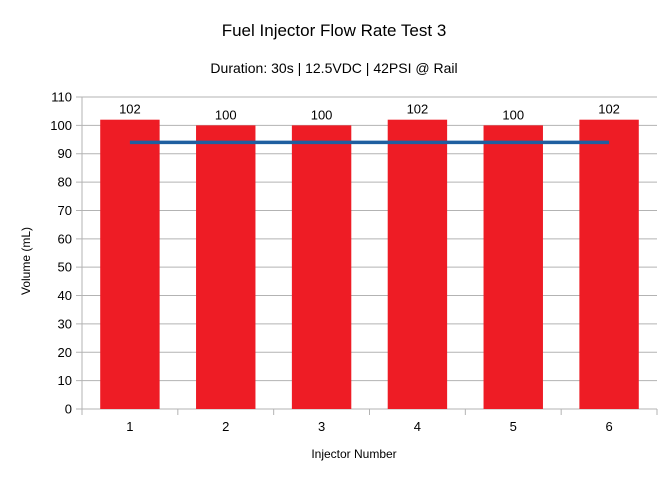  Describe the element at coordinates (129, 426) in the screenshot. I see `x-tick-label: 1` at that location.